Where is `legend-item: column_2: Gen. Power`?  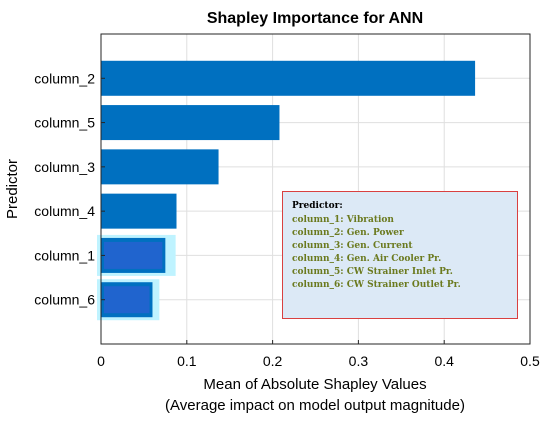
legend-item: column_2: Gen. Power is located at coordinates (348, 233).